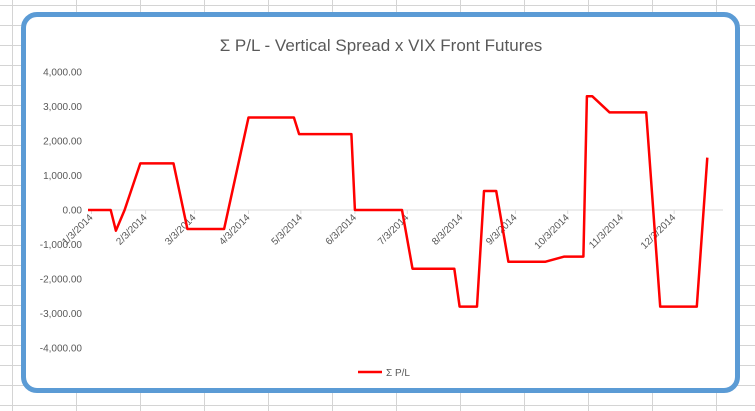 This screenshot has width=755, height=411. What do you see at coordinates (62, 176) in the screenshot?
I see `y-tick-label: 1,000.00` at bounding box center [62, 176].